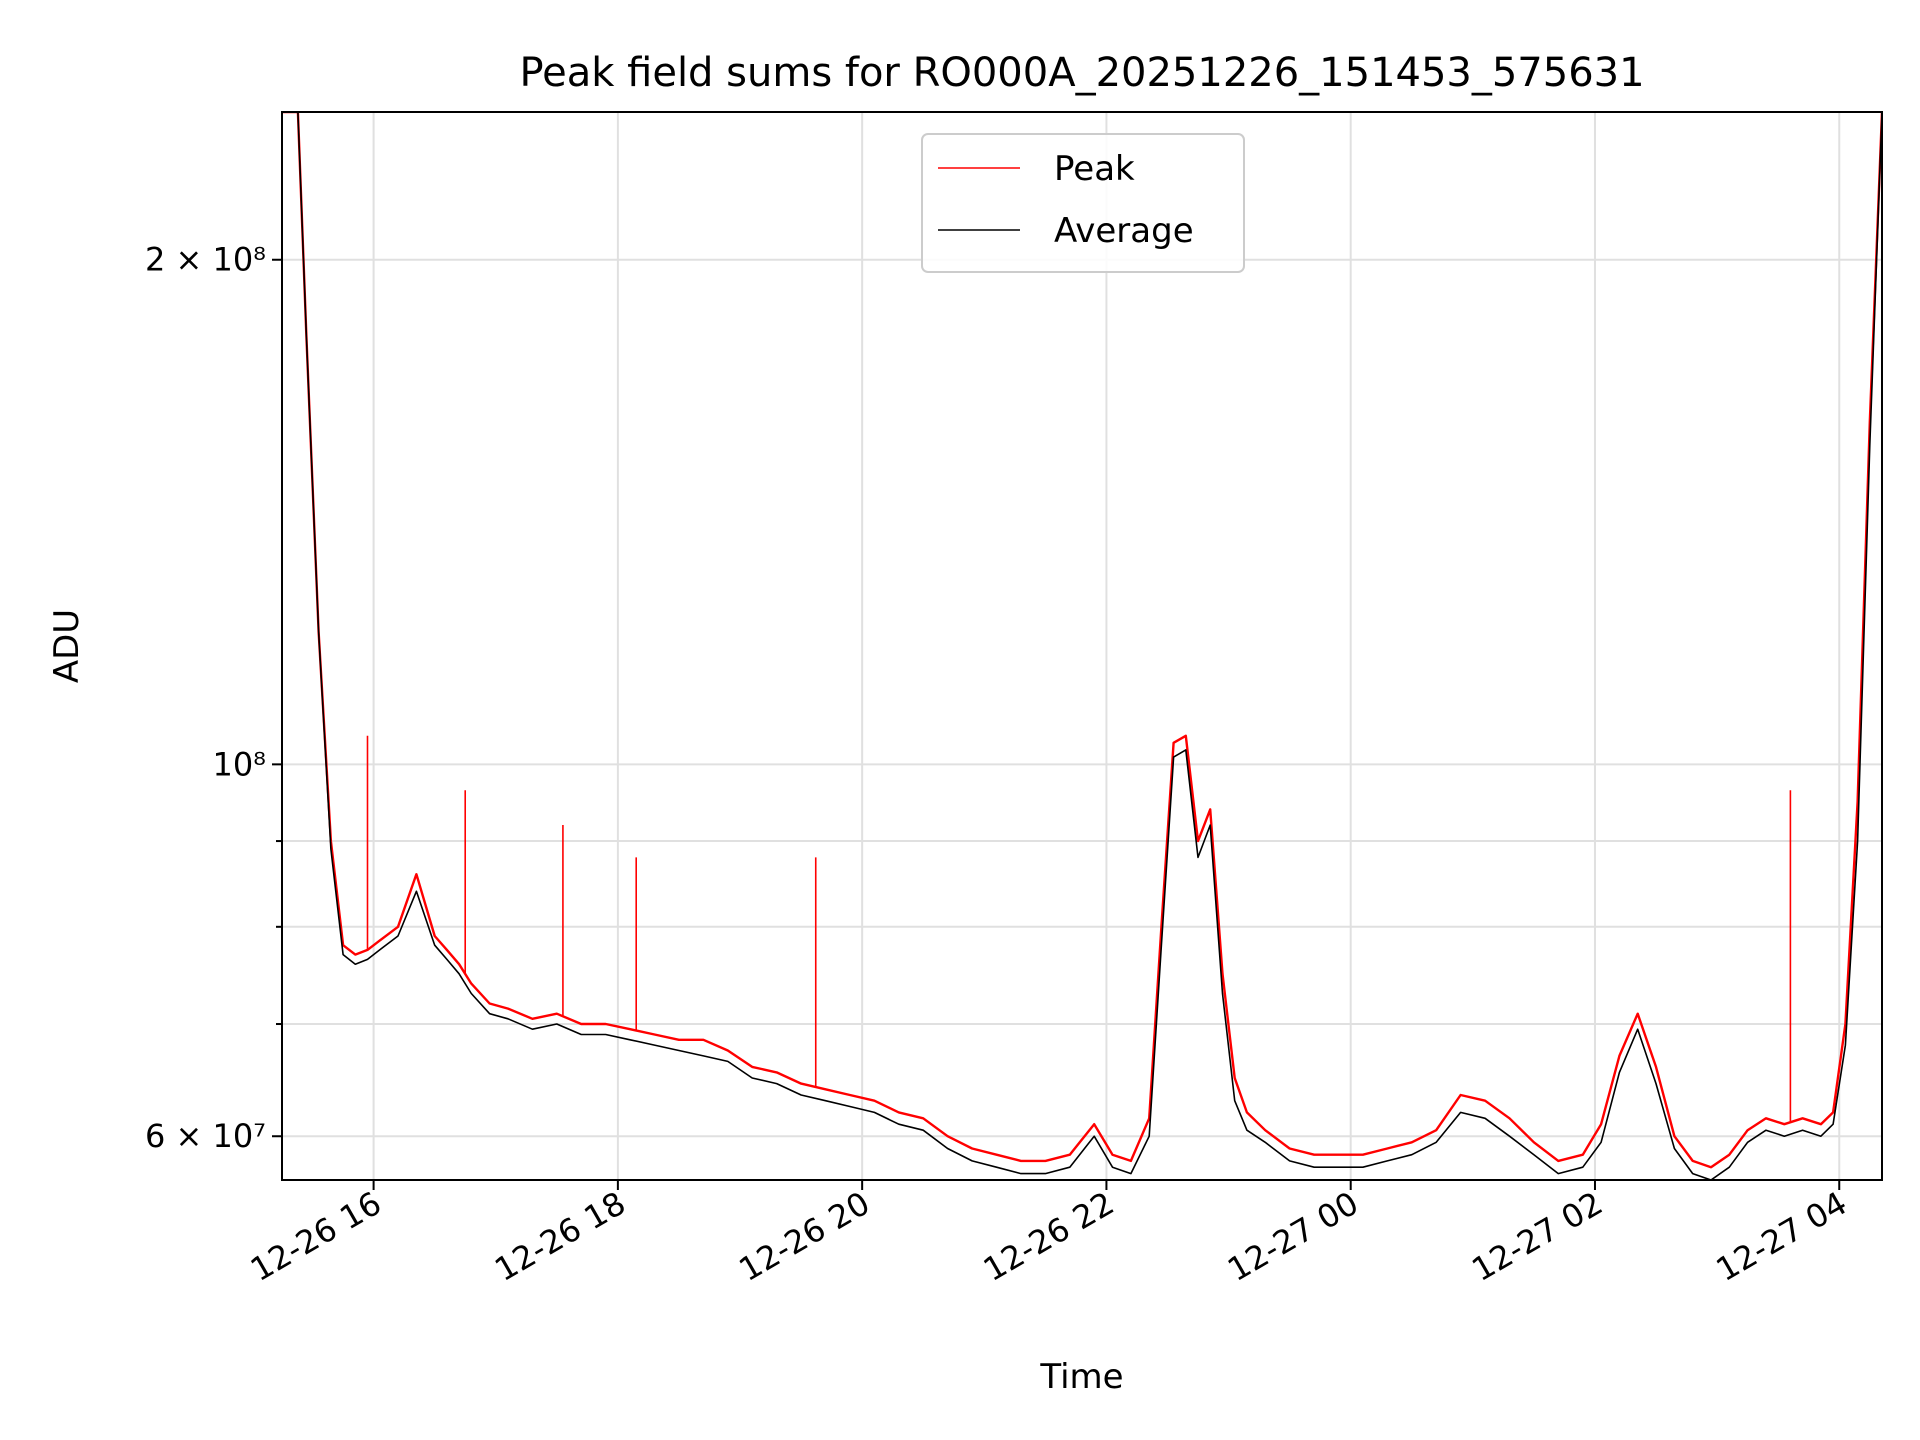 This screenshot has height=1440, width=1920. I want to click on y-tick-label: 10⁸, so click(239, 764).